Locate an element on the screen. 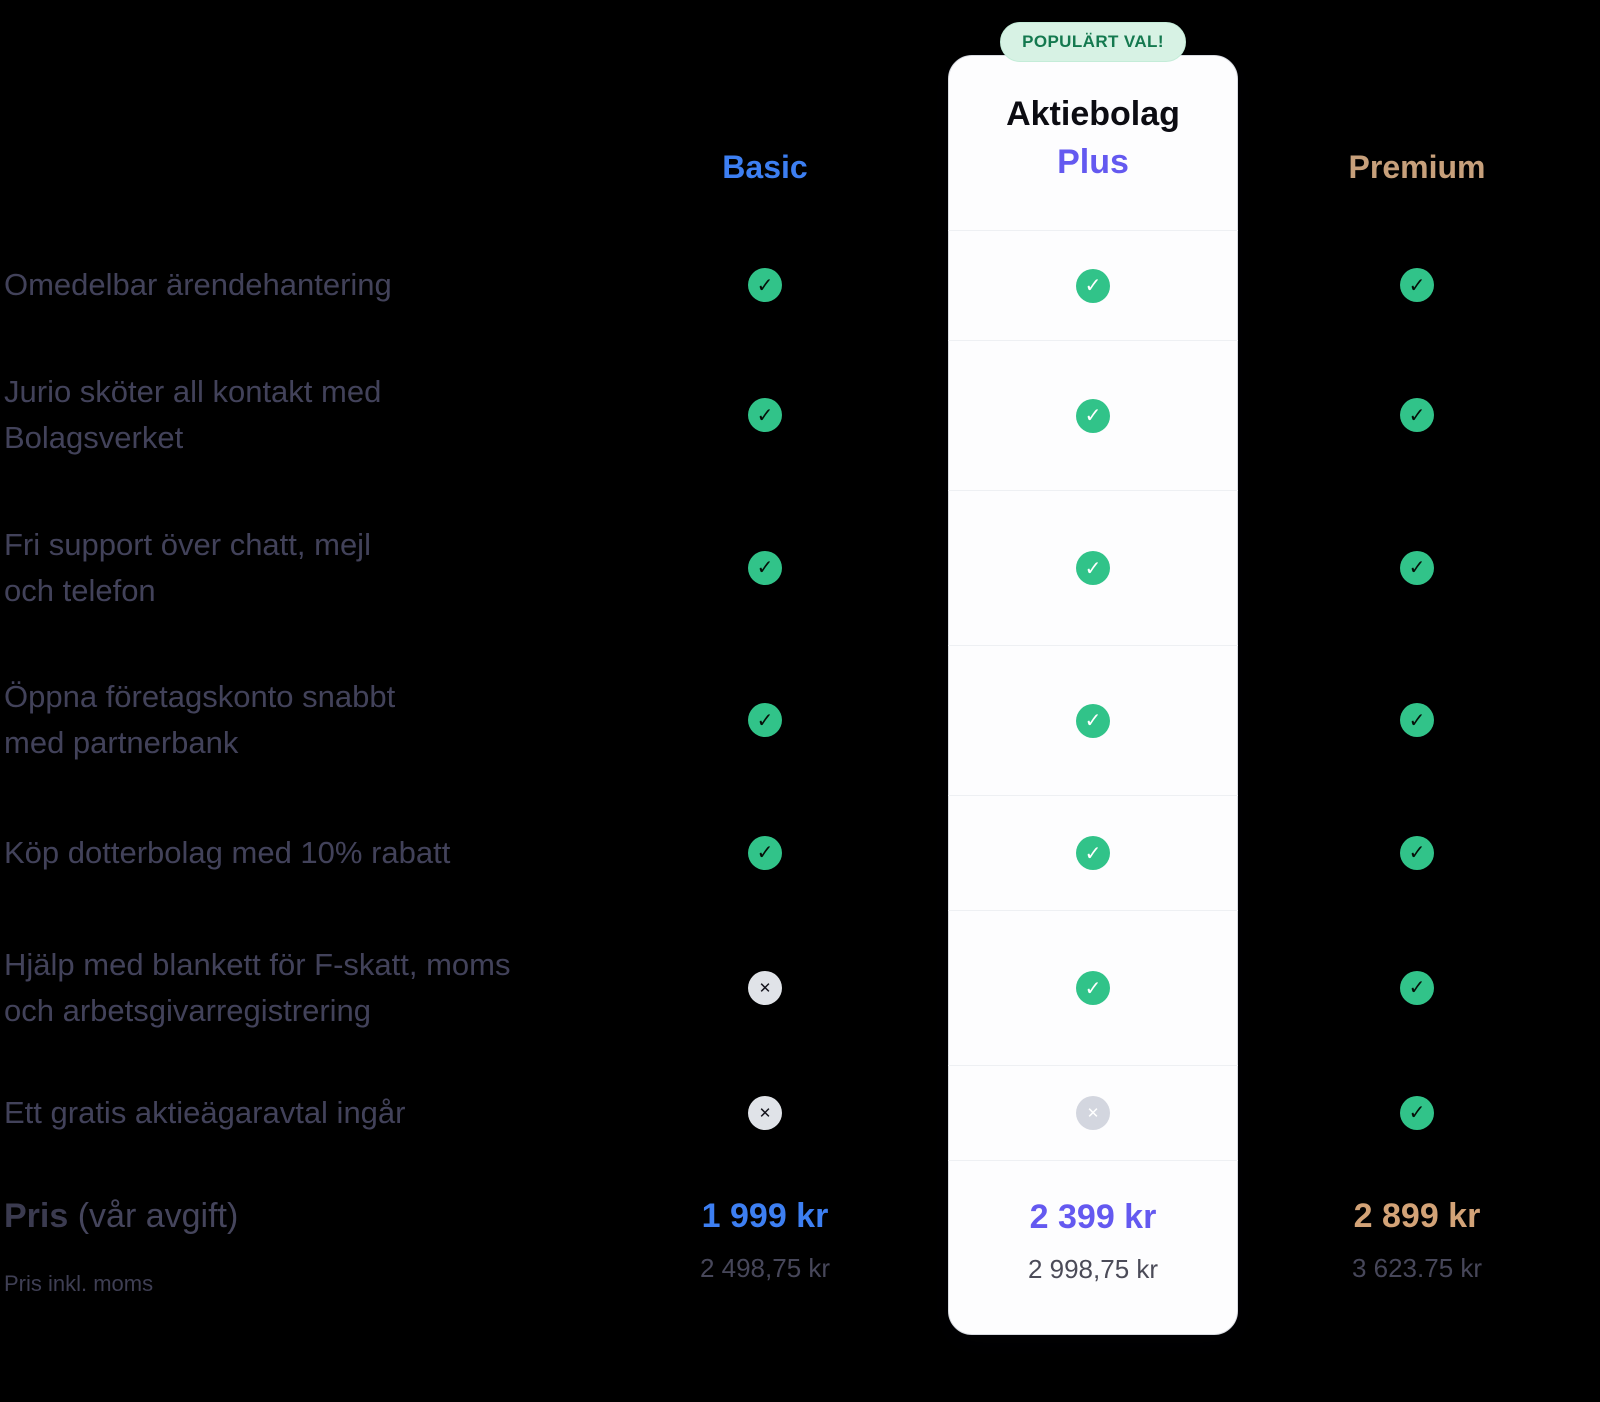 The width and height of the screenshot is (1600, 1402). feature-row: Köp dotterbolag med 10% rabatt is located at coordinates (800, 852).